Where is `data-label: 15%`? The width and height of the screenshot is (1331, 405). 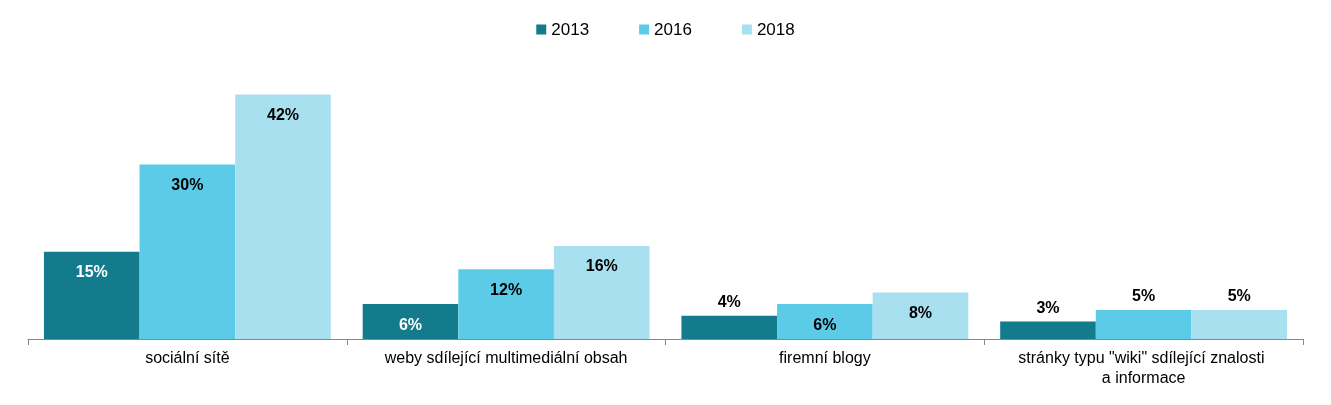
data-label: 15% is located at coordinates (91, 272).